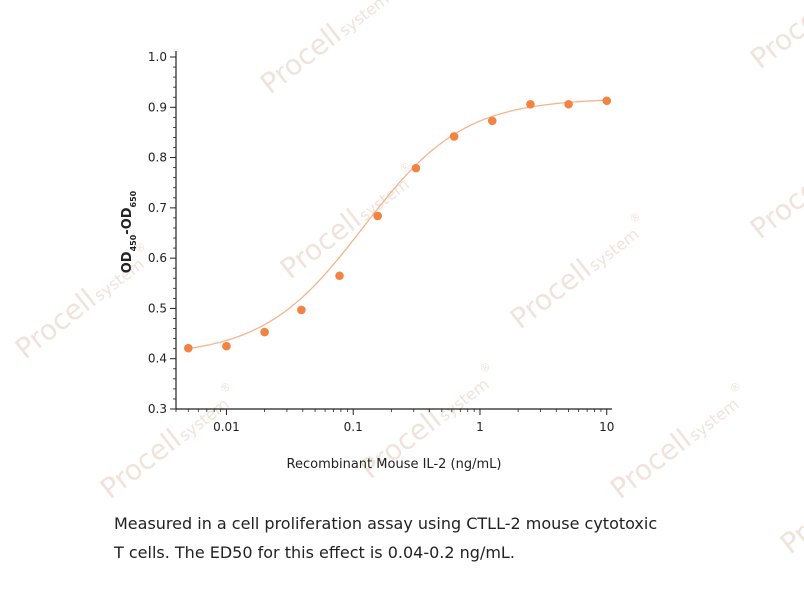 The image size is (804, 600). I want to click on x-tick-label: 10, so click(606, 427).